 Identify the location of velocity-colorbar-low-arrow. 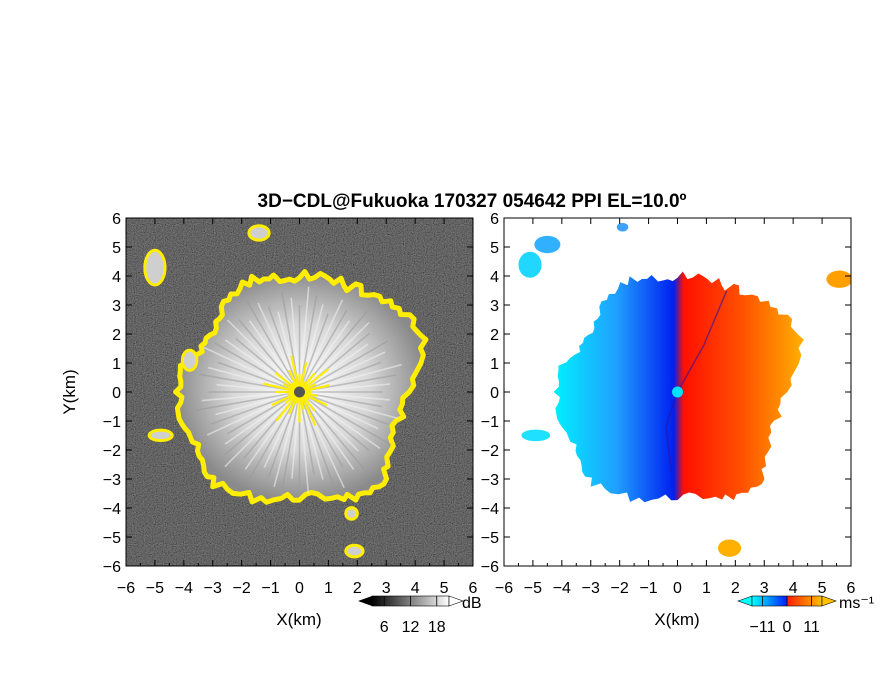
(745, 601).